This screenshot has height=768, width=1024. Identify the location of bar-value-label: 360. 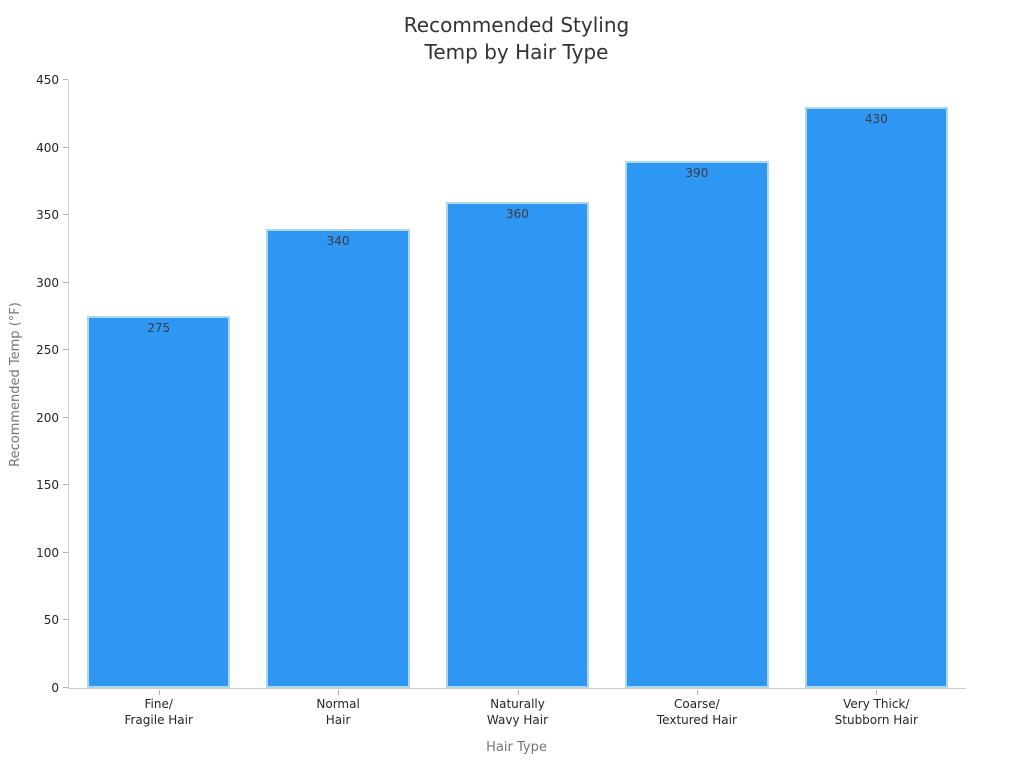
(517, 213).